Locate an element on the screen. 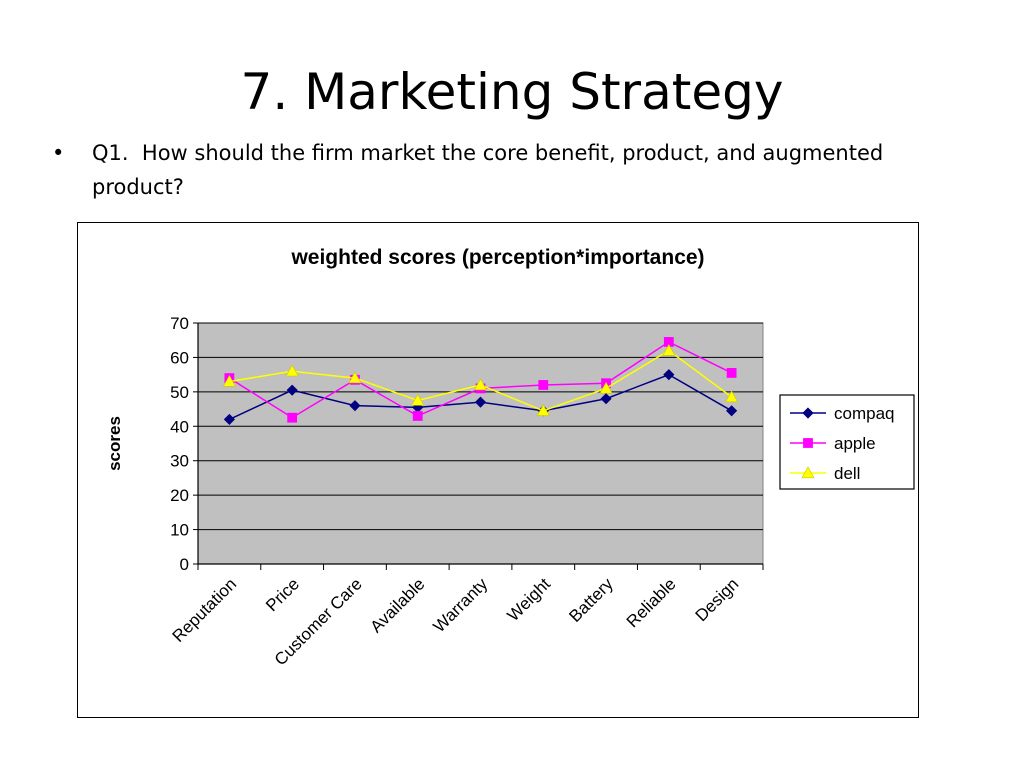 The width and height of the screenshot is (1024, 768). y-tick-label: 70 is located at coordinates (179, 323).